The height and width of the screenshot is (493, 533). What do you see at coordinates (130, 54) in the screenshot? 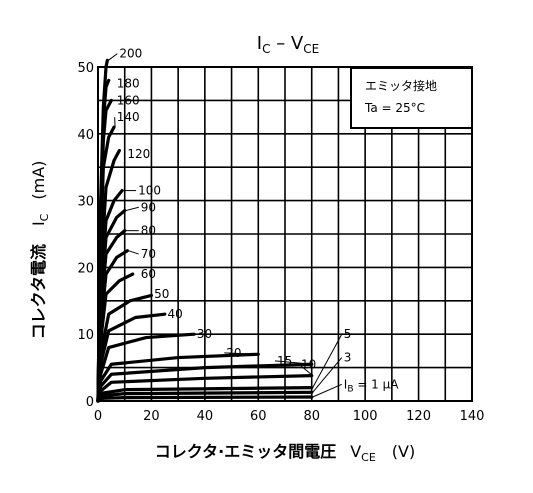
I see `curve-label: 200` at bounding box center [130, 54].